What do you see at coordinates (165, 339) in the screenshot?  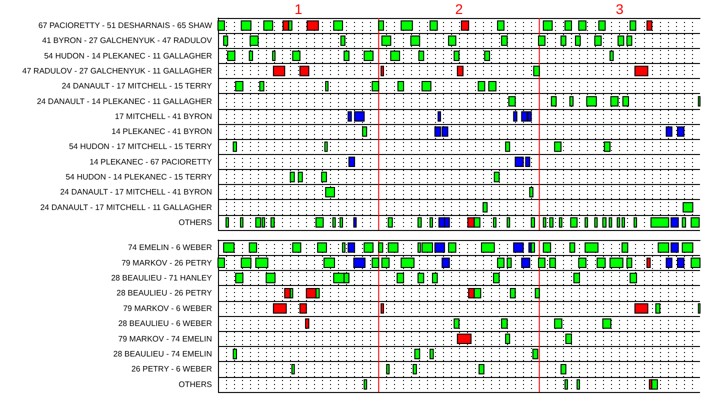 I see `y-tick-label: 79 MARKOV - 74 EMELIN` at bounding box center [165, 339].